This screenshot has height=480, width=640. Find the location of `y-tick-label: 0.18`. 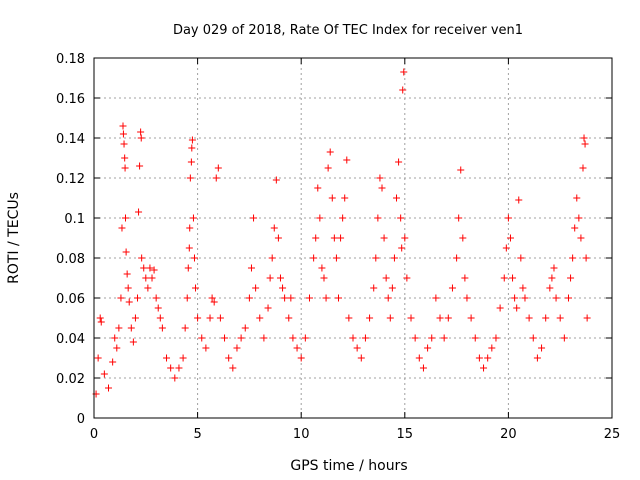

y-tick-label: 0.18 is located at coordinates (70, 59).